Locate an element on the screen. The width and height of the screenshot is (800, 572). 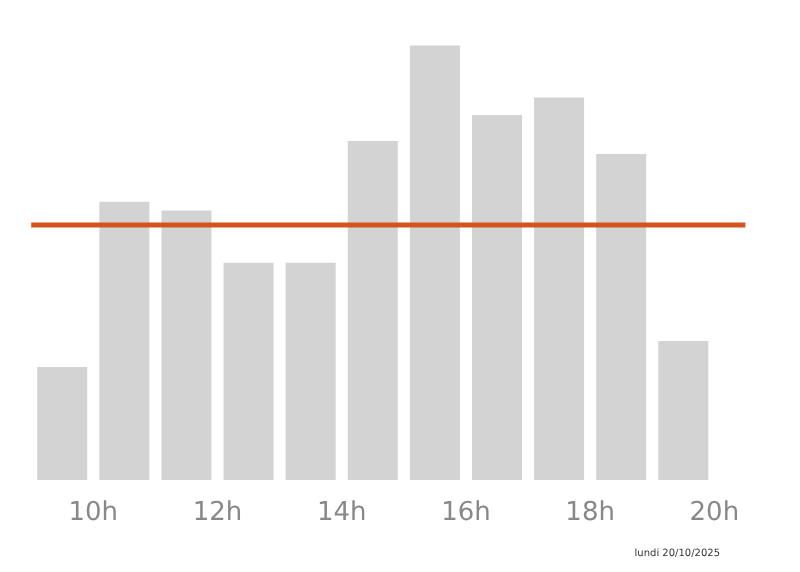
x-tick-label: 18h is located at coordinates (590, 513).